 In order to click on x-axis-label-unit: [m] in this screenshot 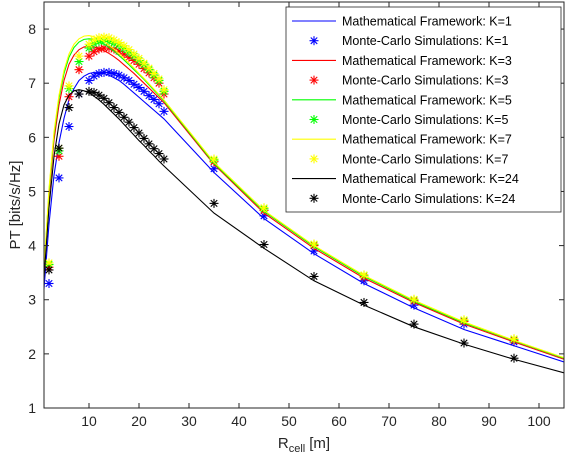, I will do `click(319, 443)`.